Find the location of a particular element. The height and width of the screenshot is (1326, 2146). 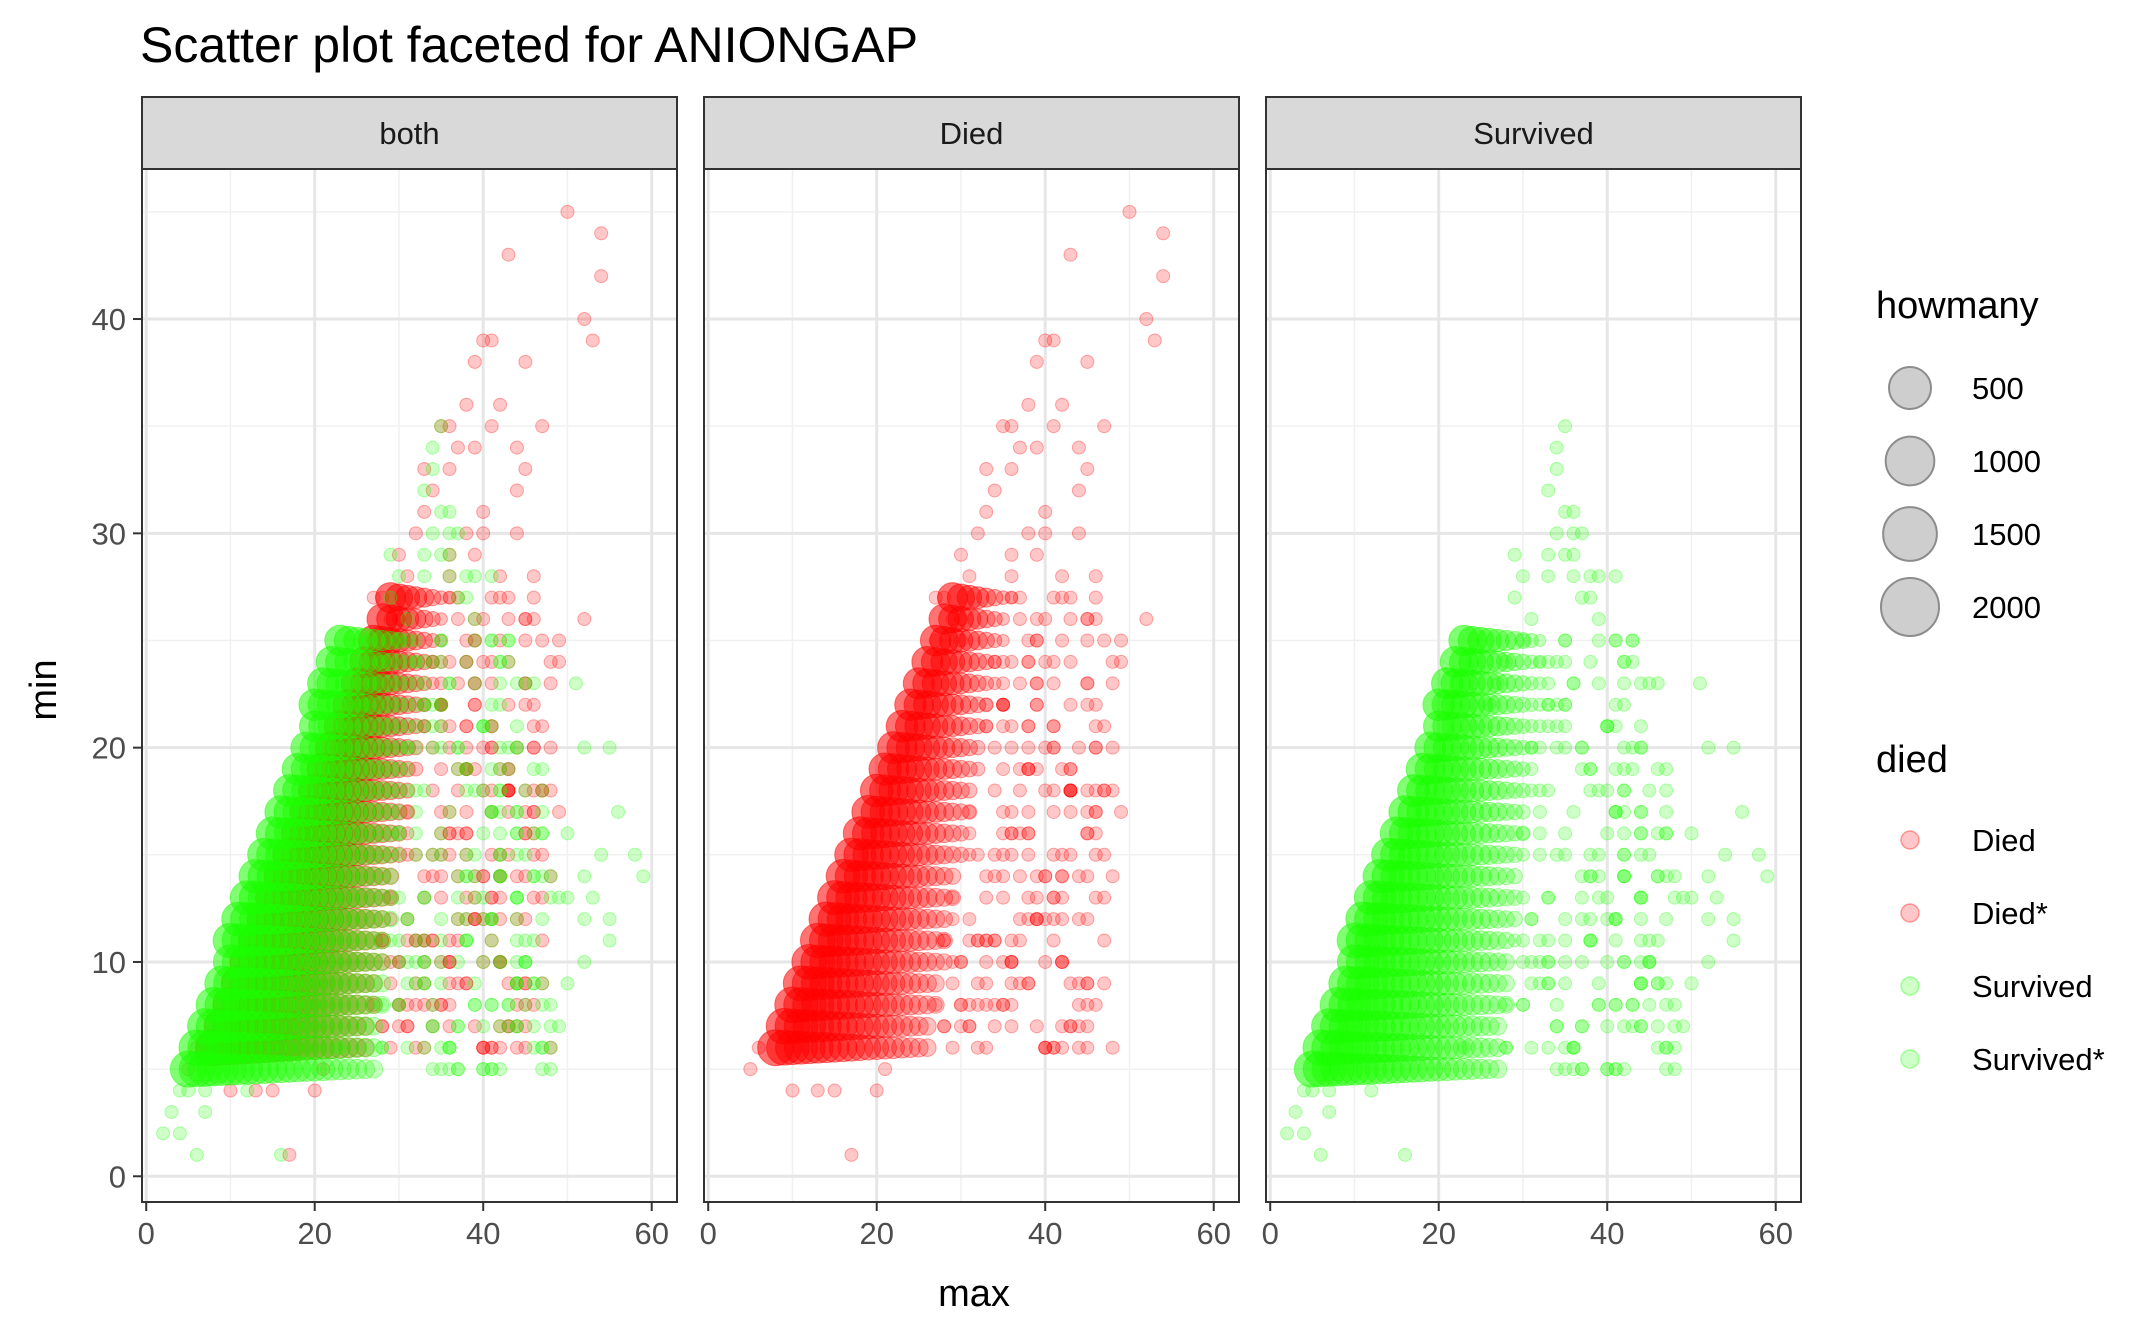

legend-size-title: howmany is located at coordinates (1957, 306).